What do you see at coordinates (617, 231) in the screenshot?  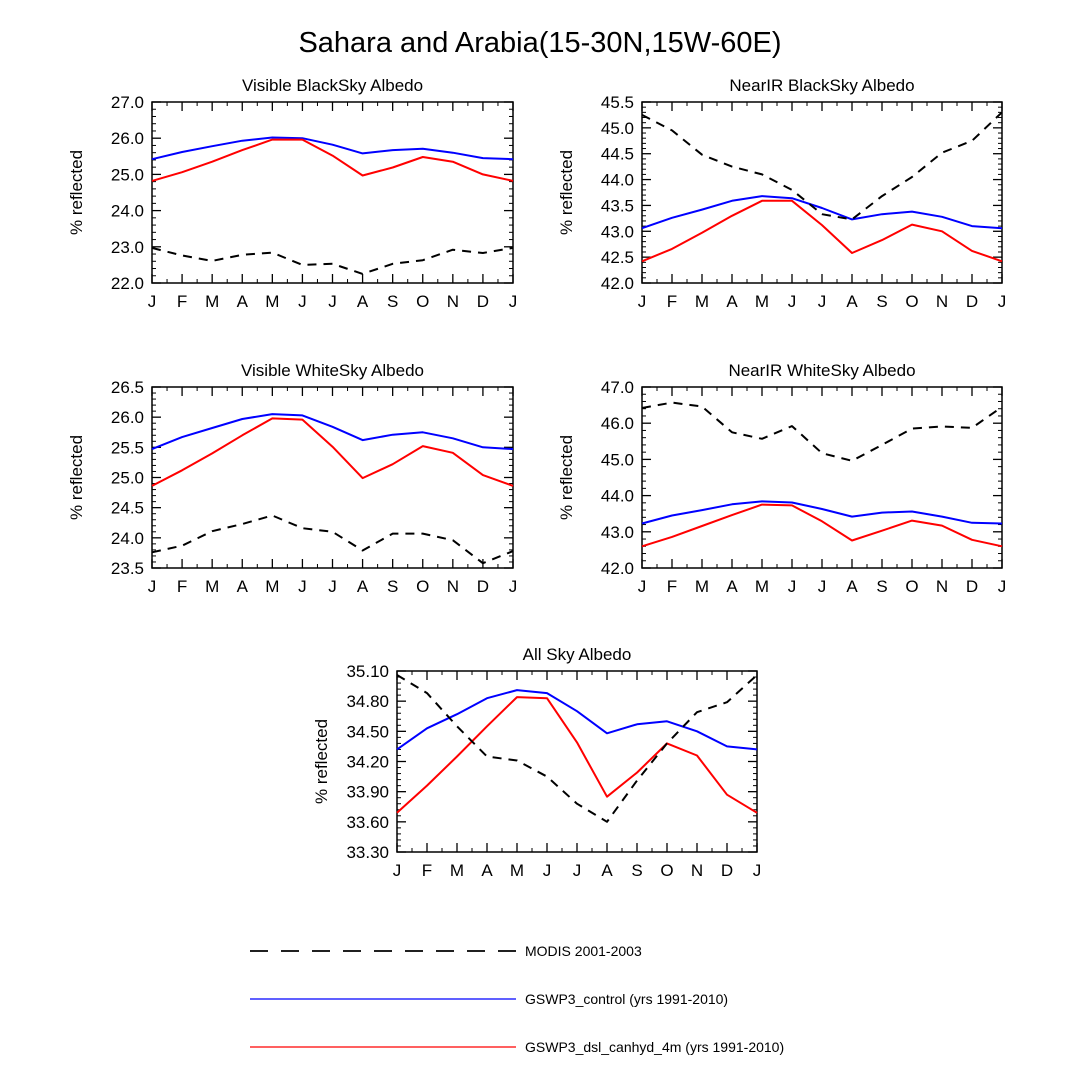 I see `y-tick-label: 43.0` at bounding box center [617, 231].